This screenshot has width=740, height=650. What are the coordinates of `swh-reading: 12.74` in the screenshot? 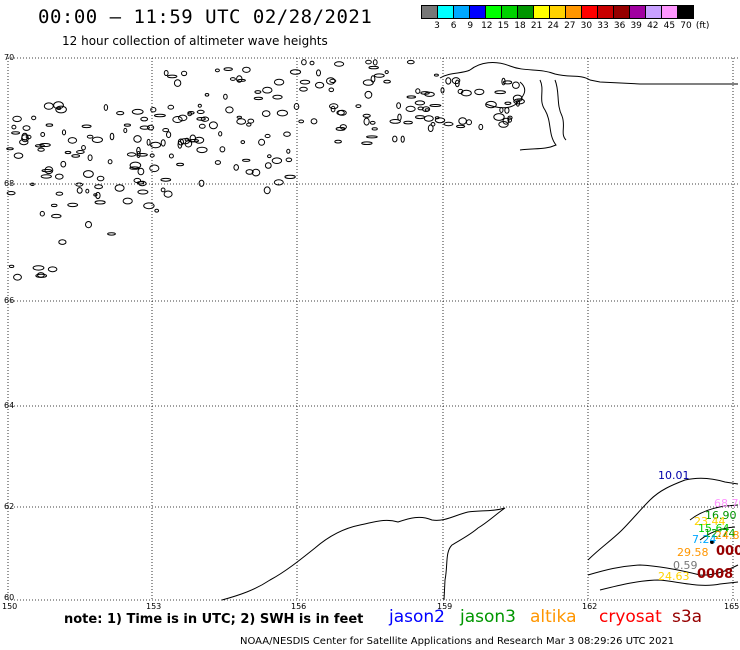 It's located at (720, 533).